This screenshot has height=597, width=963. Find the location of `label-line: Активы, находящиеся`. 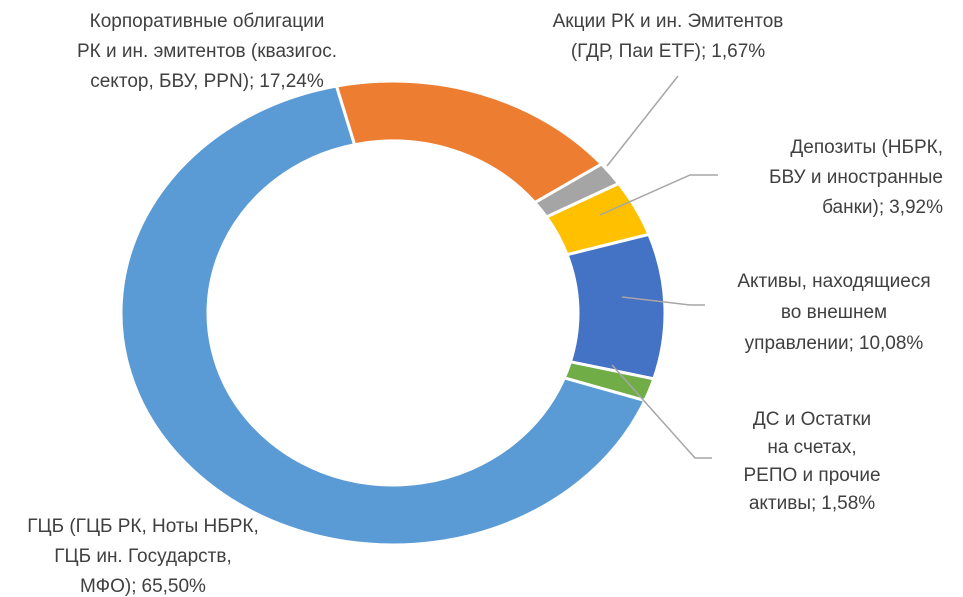

label-line: Активы, находящиеся is located at coordinates (833, 281).